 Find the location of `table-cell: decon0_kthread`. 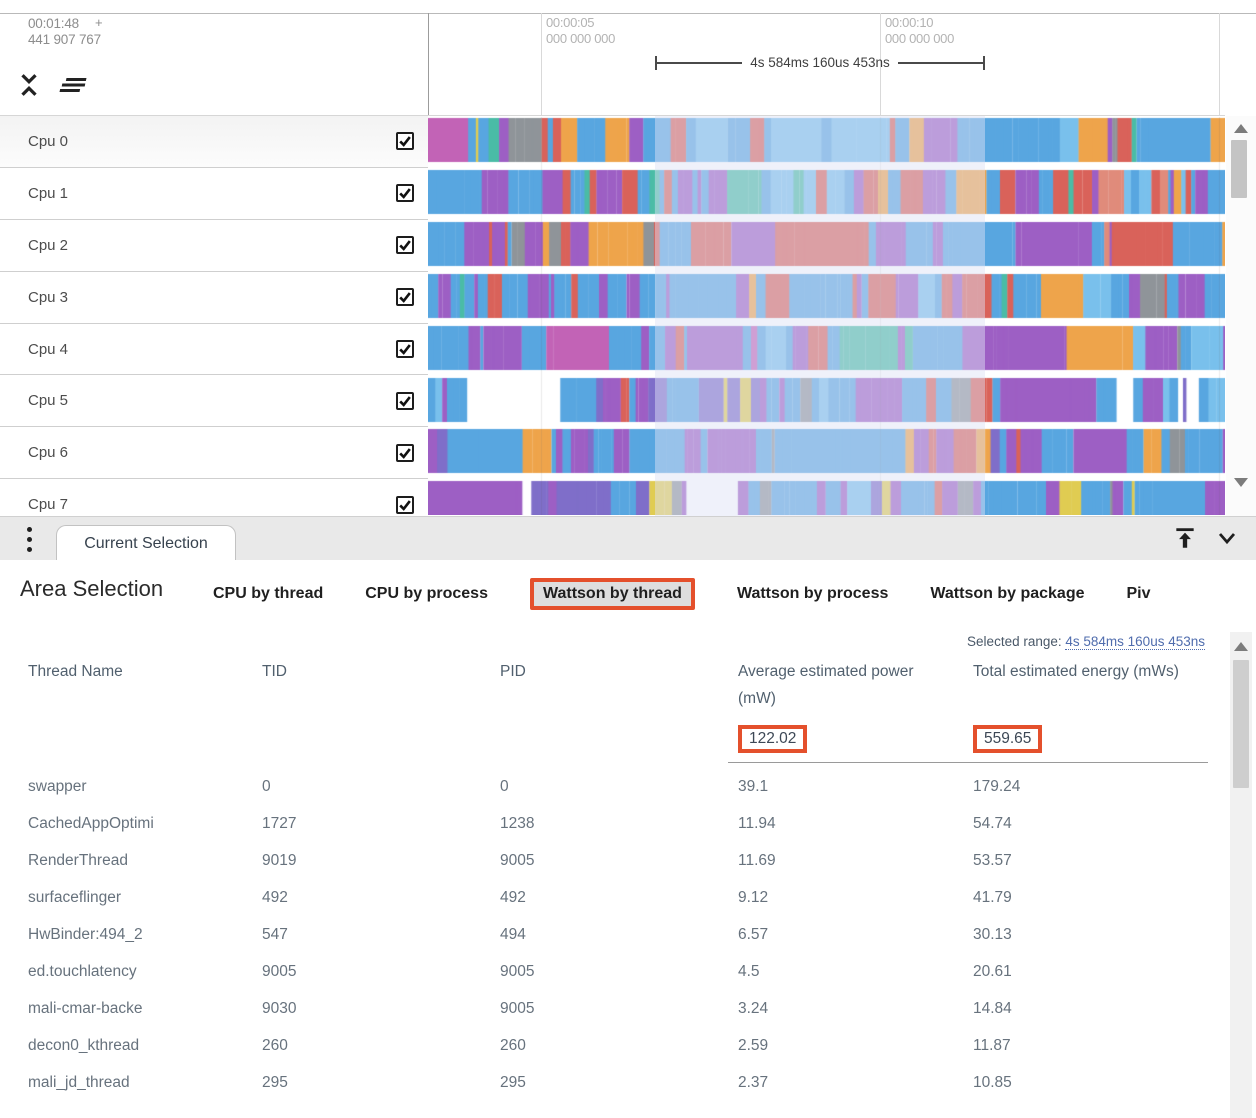

table-cell: decon0_kthread is located at coordinates (84, 1045).